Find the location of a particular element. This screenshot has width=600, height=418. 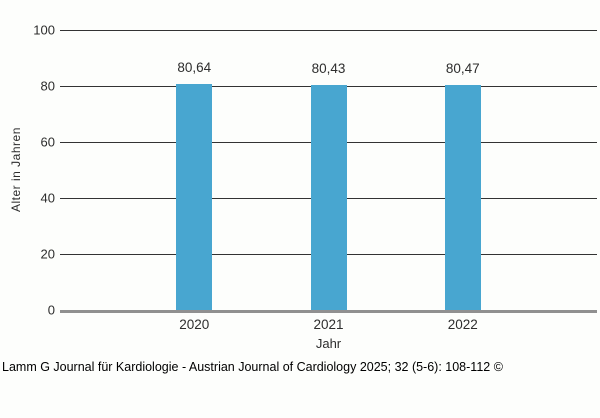

y-tick-label: 100 is located at coordinates (44, 30).